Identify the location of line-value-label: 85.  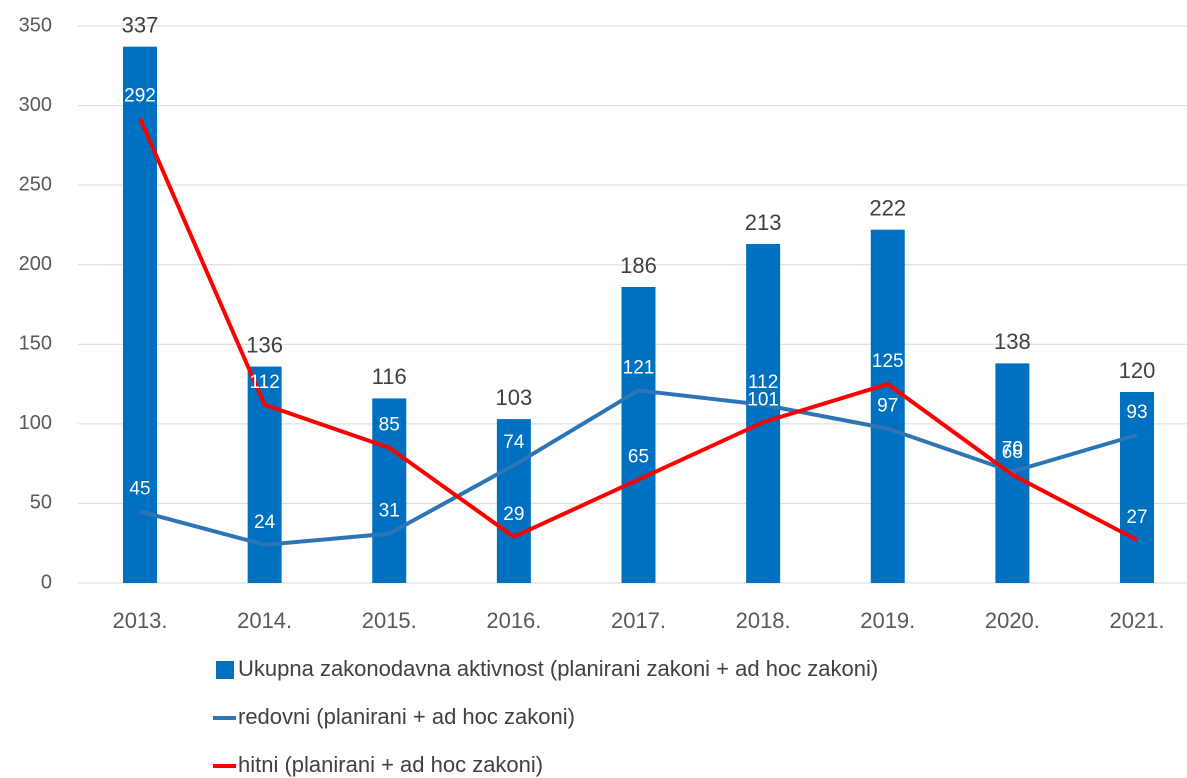
(389, 425).